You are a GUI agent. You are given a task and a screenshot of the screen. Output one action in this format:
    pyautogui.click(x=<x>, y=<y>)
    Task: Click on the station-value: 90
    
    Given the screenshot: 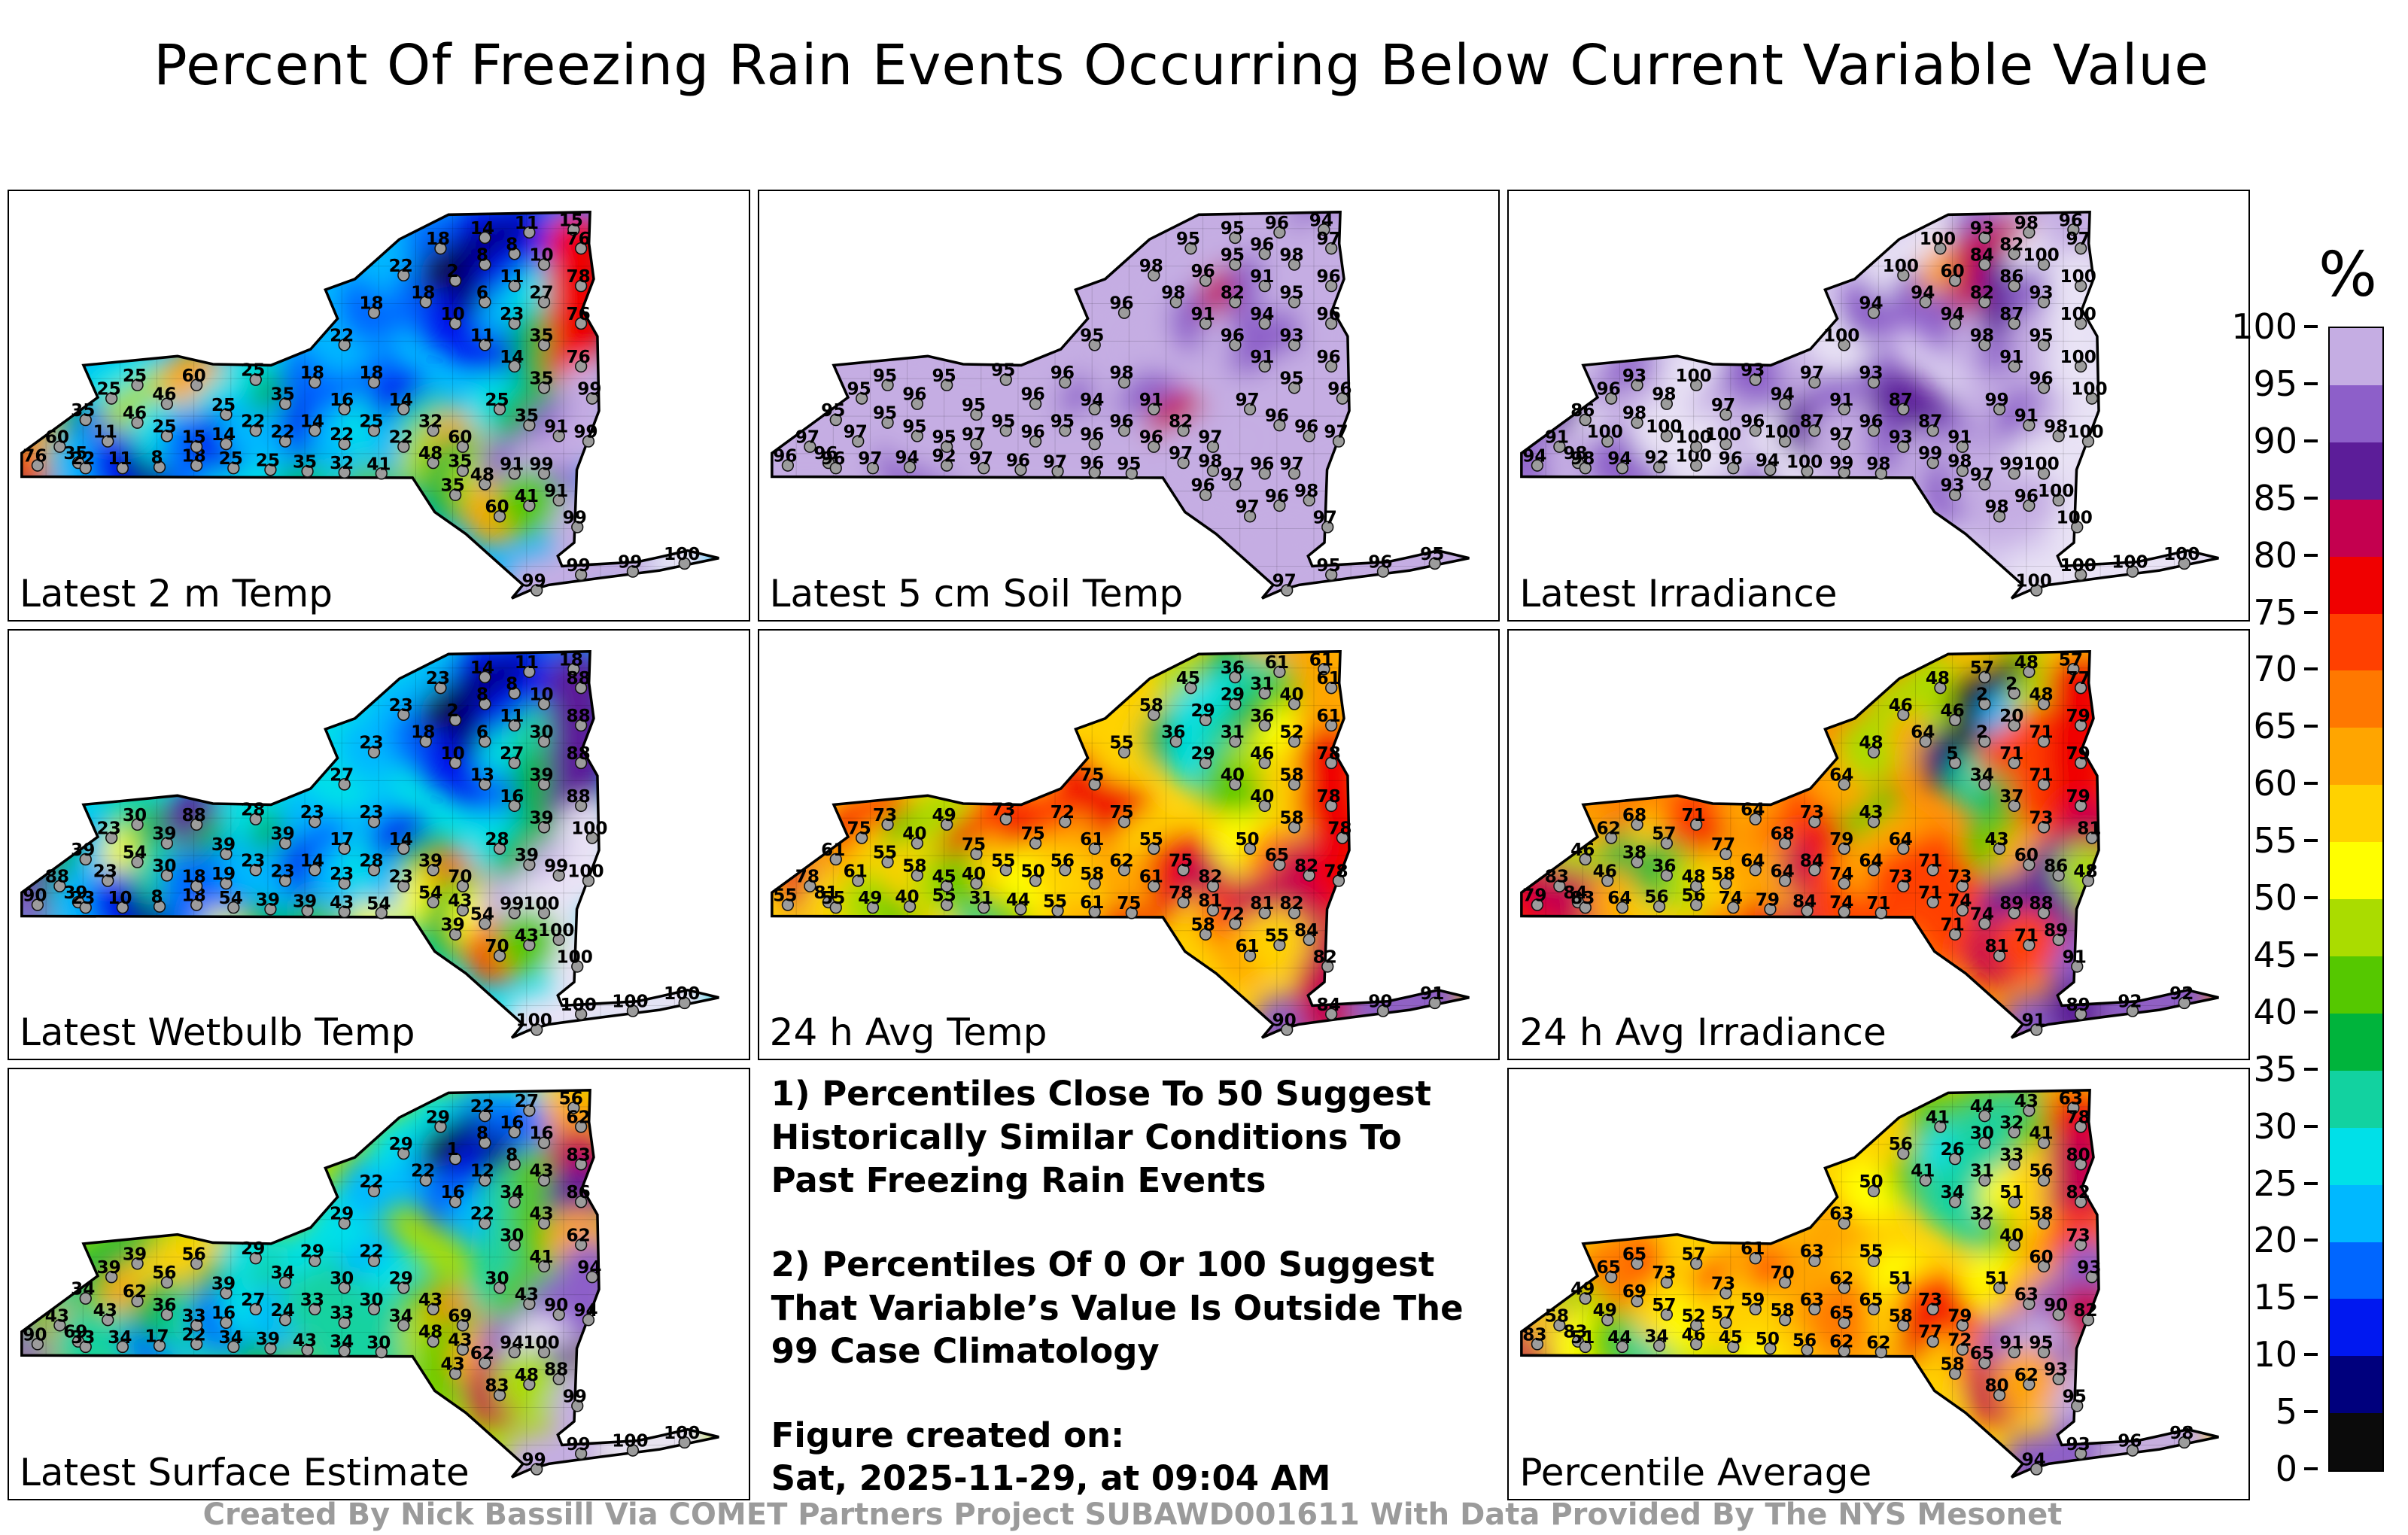 What is the action you would take?
    pyautogui.click(x=556, y=1304)
    